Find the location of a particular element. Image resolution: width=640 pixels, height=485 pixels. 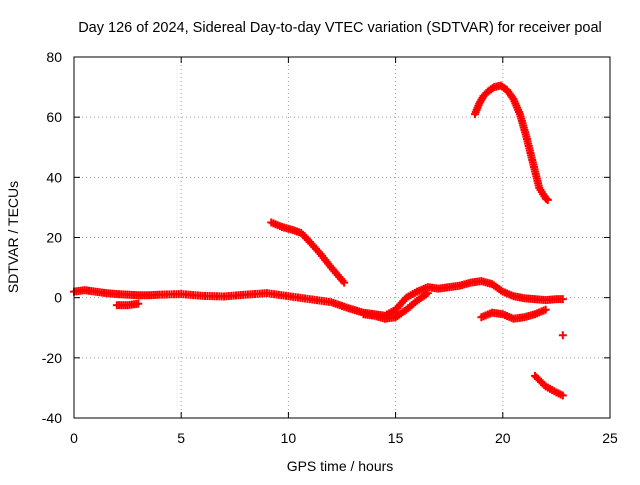

x-tick-label: 15 is located at coordinates (396, 438).